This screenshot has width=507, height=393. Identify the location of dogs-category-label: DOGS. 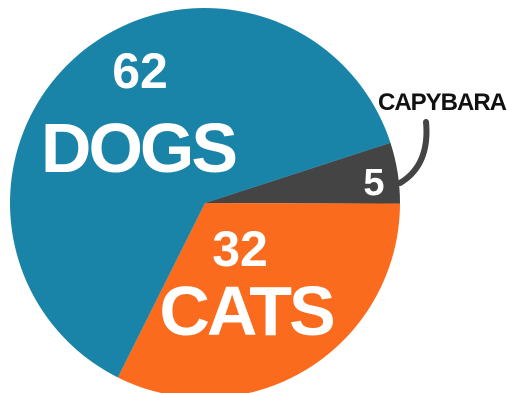
(138, 148).